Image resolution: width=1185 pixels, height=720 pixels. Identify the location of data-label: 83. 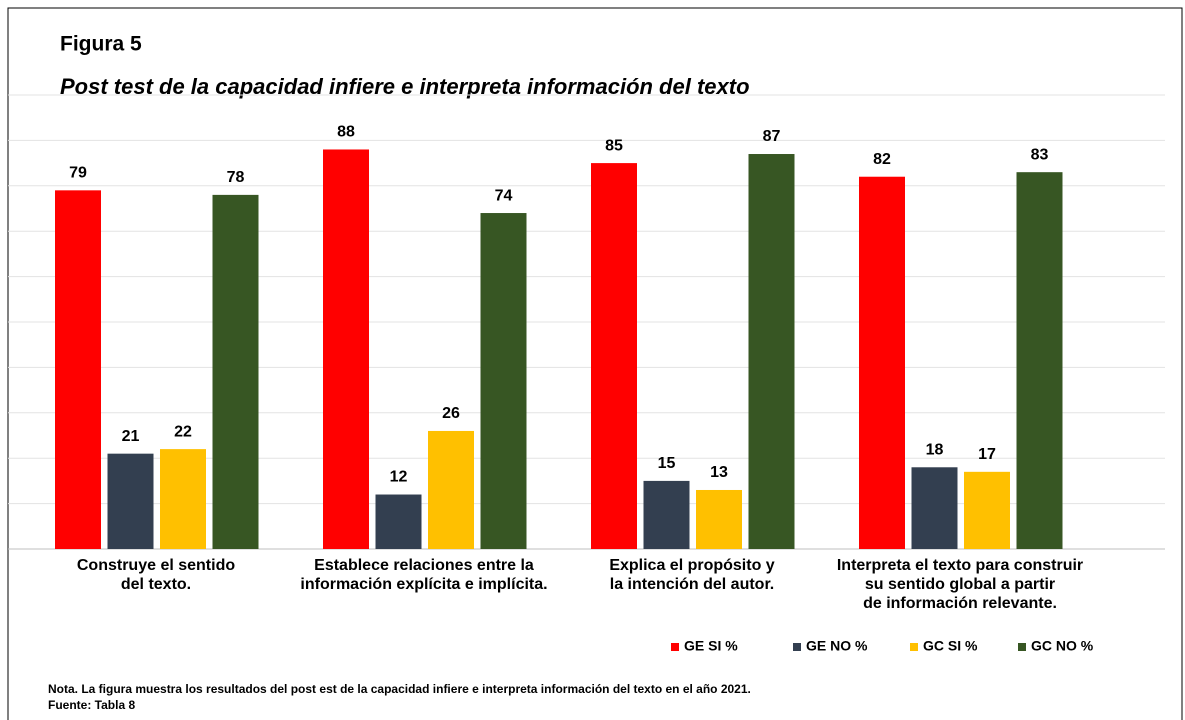
(1040, 154).